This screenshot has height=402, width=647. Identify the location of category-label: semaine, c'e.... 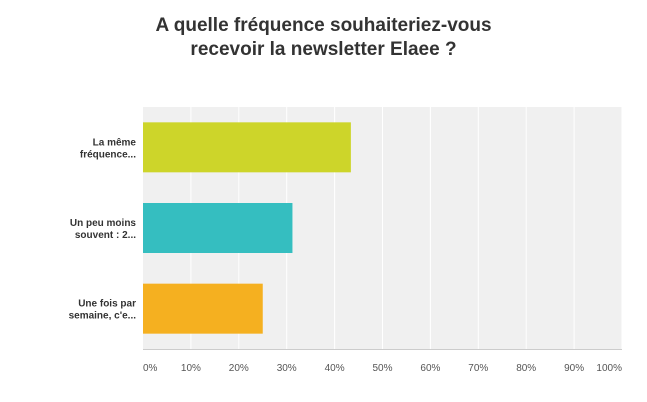
(103, 316).